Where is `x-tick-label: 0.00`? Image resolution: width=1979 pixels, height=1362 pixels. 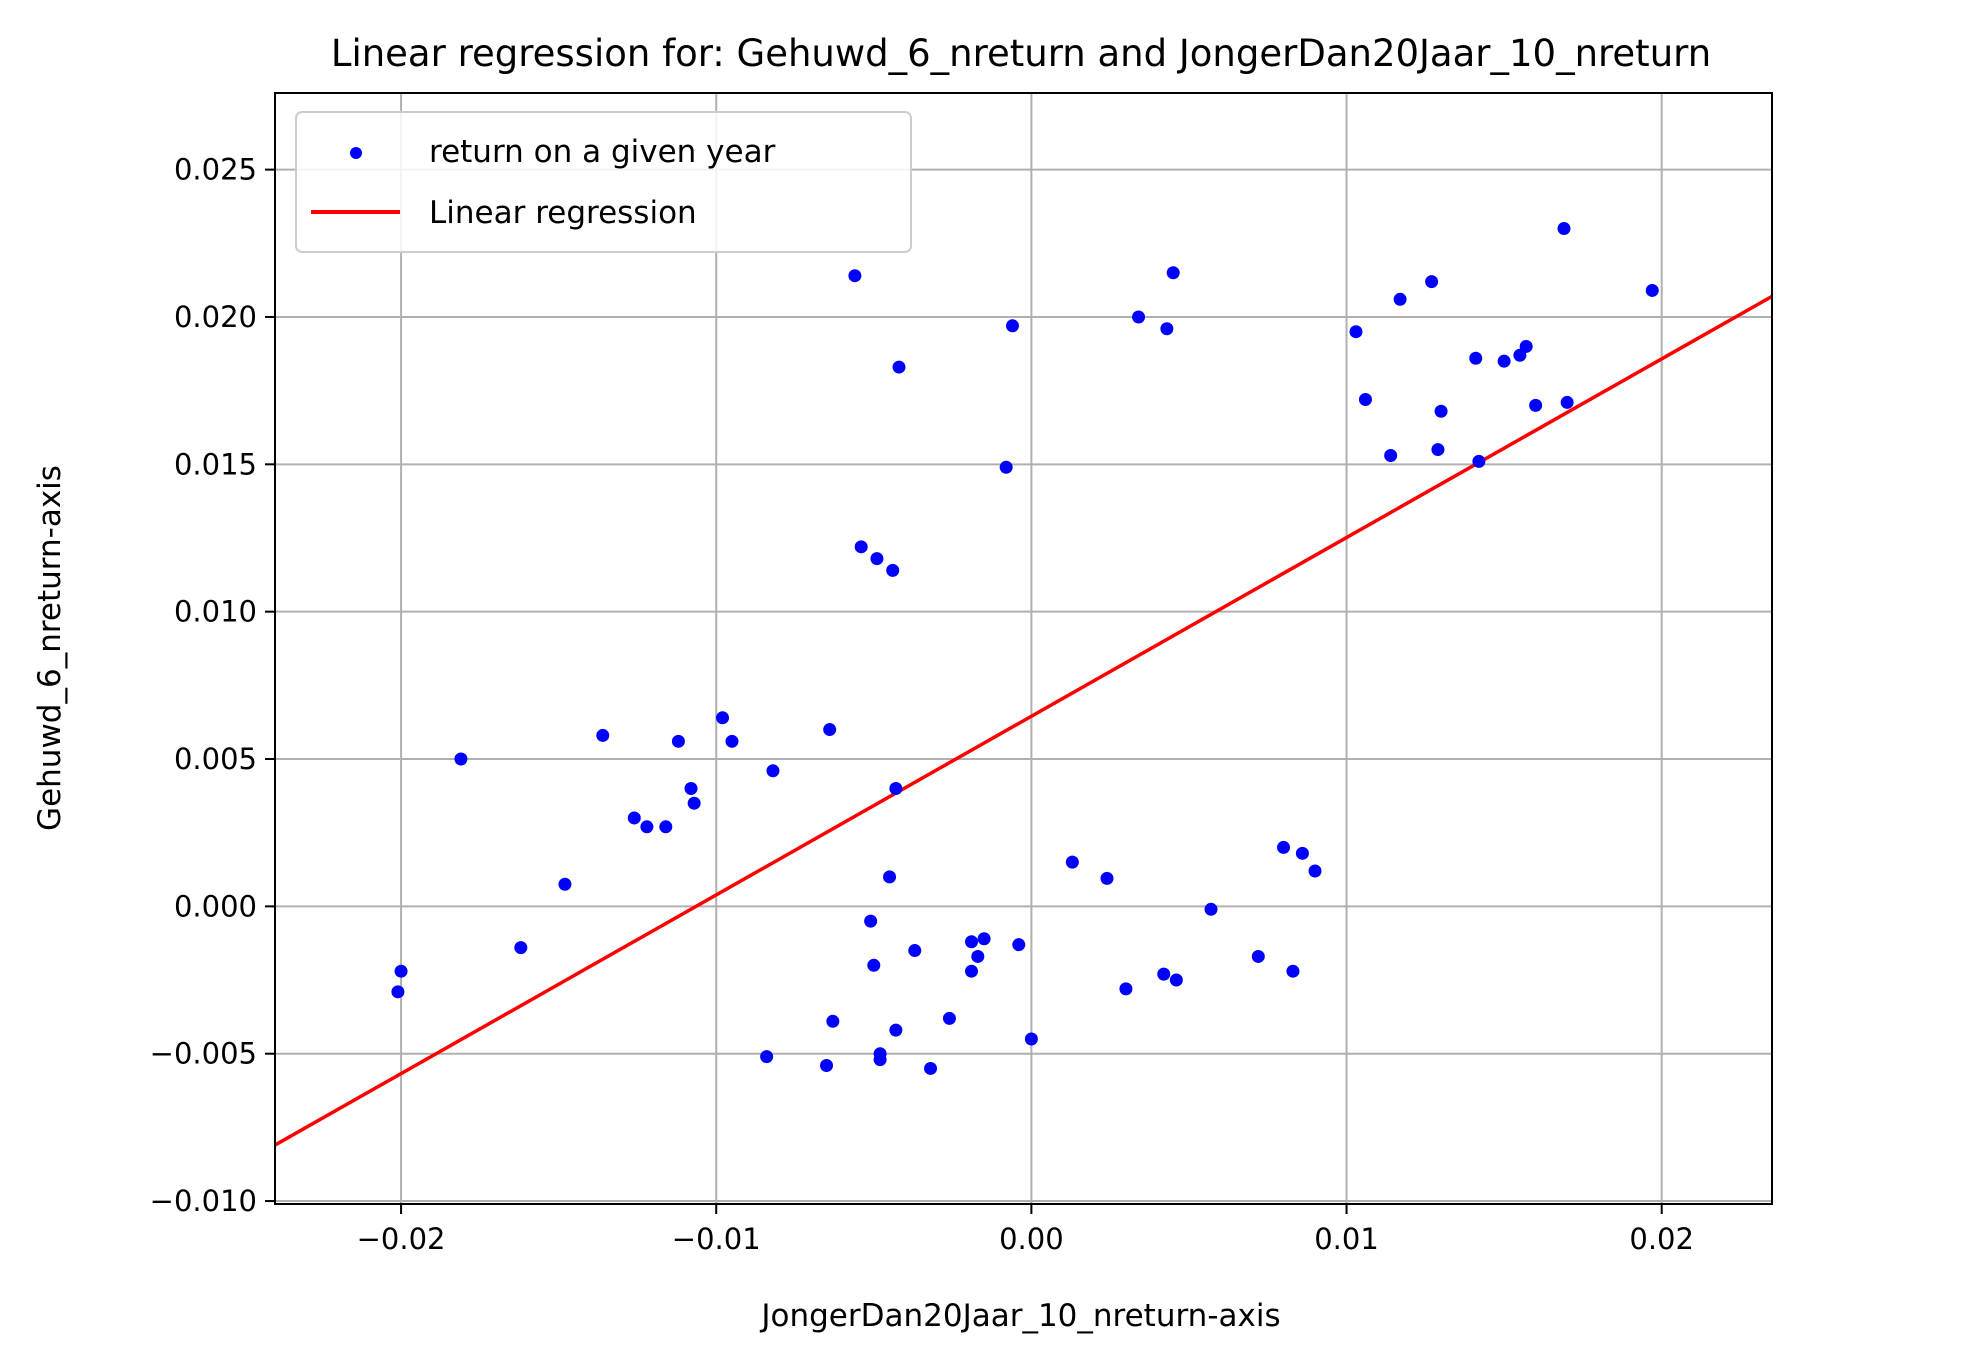
x-tick-label: 0.00 is located at coordinates (1031, 1239).